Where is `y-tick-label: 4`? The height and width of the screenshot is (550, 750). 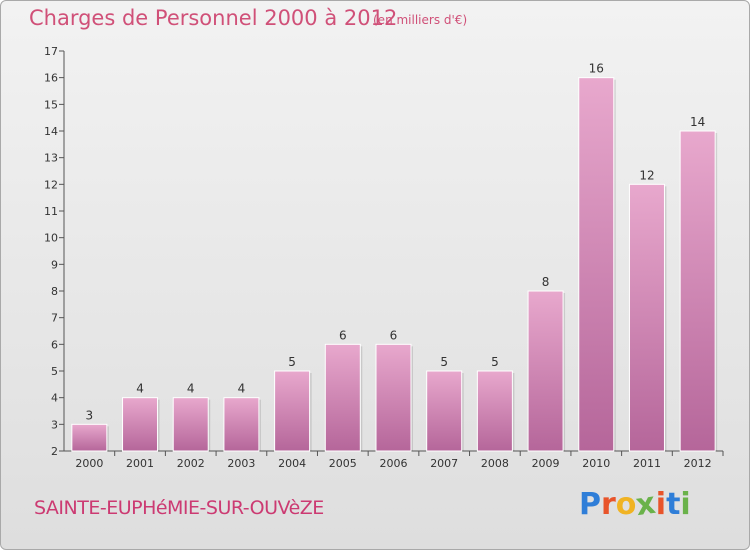
y-tick-label: 4 is located at coordinates (54, 398).